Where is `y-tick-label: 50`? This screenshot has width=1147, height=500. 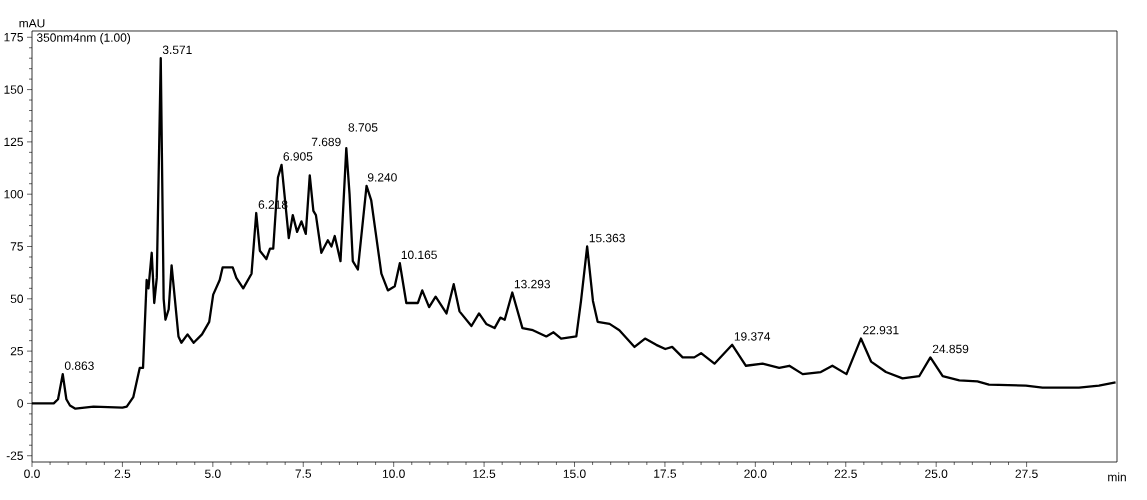
y-tick-label: 50 is located at coordinates (17, 299).